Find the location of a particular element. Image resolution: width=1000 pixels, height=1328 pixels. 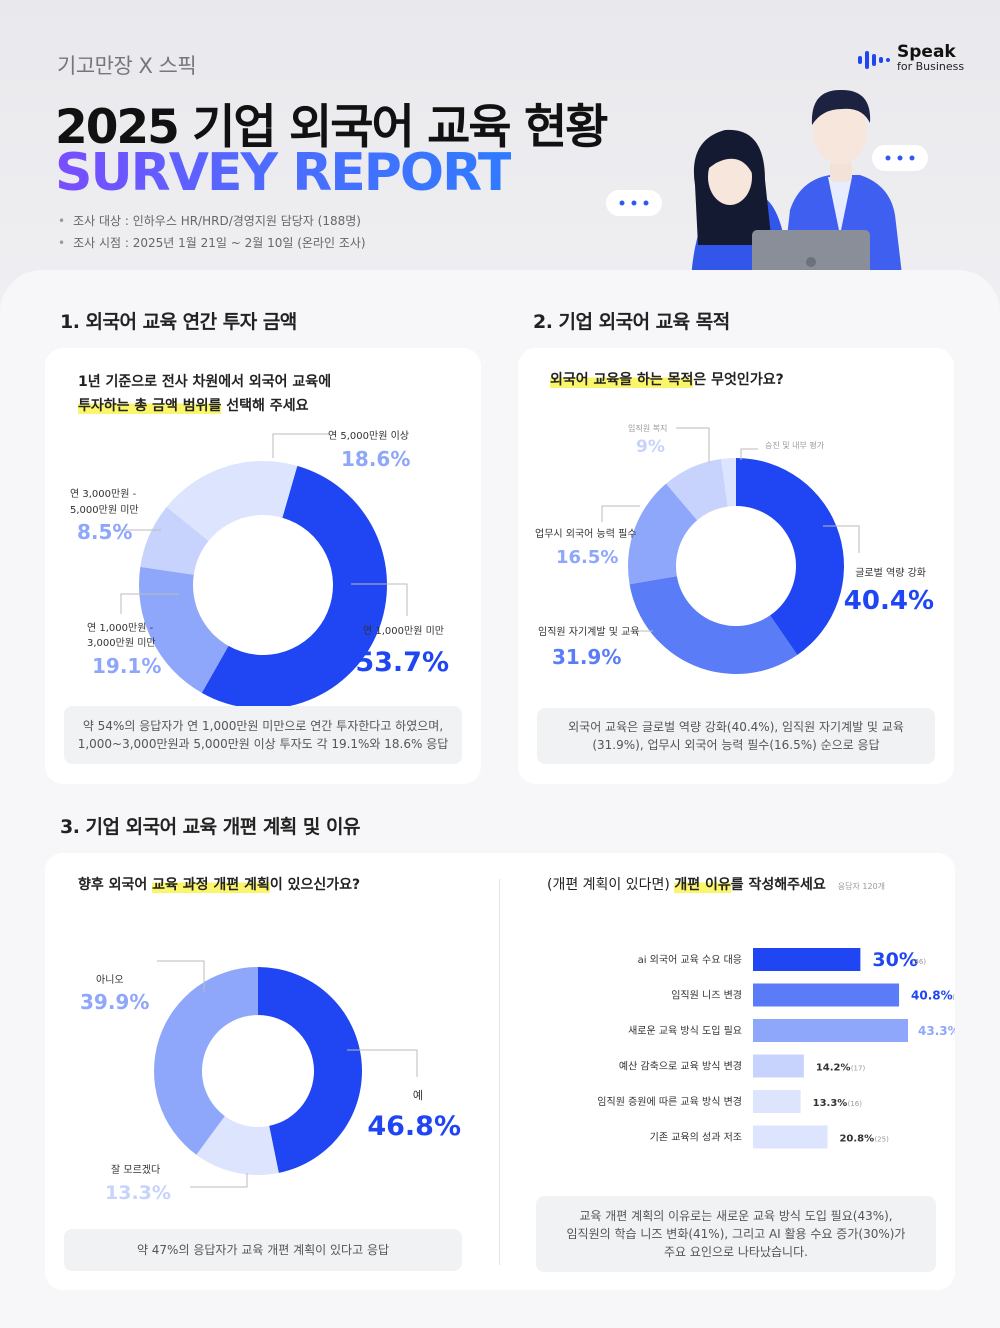

eyebrow: 기고만장 X 스픽 is located at coordinates (127, 66).